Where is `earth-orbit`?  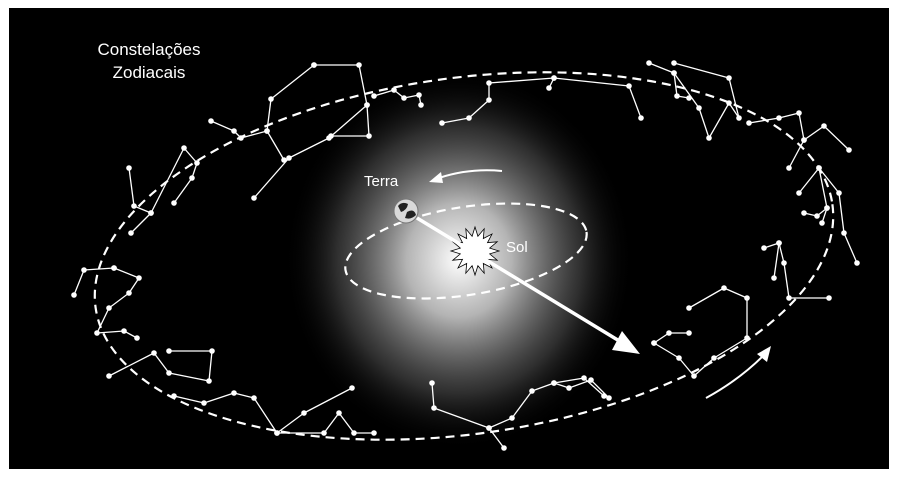
earth-orbit is located at coordinates (466, 251).